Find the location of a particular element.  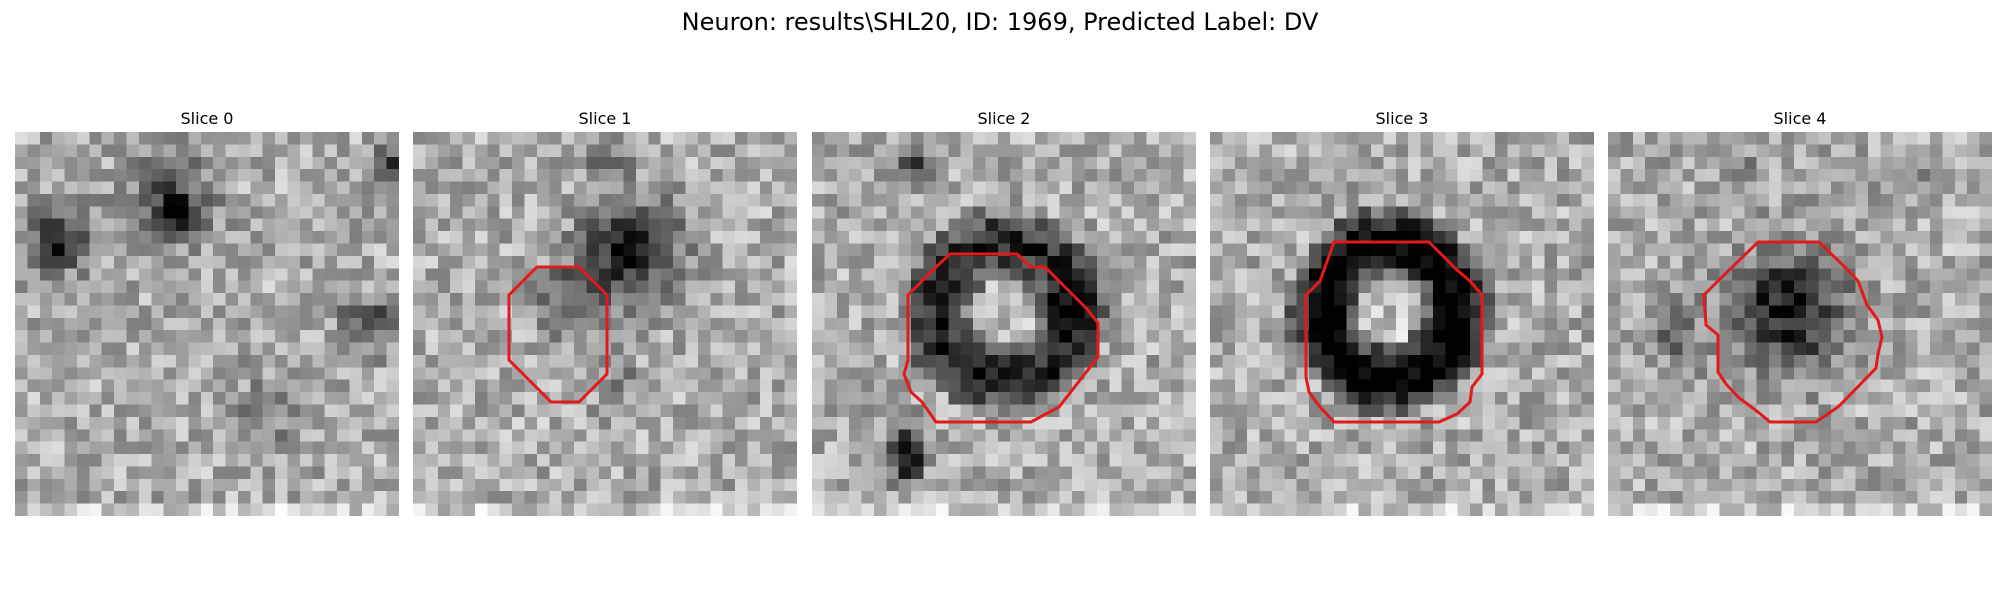

slice-panel-2: Slice 2 is located at coordinates (1004, 311).